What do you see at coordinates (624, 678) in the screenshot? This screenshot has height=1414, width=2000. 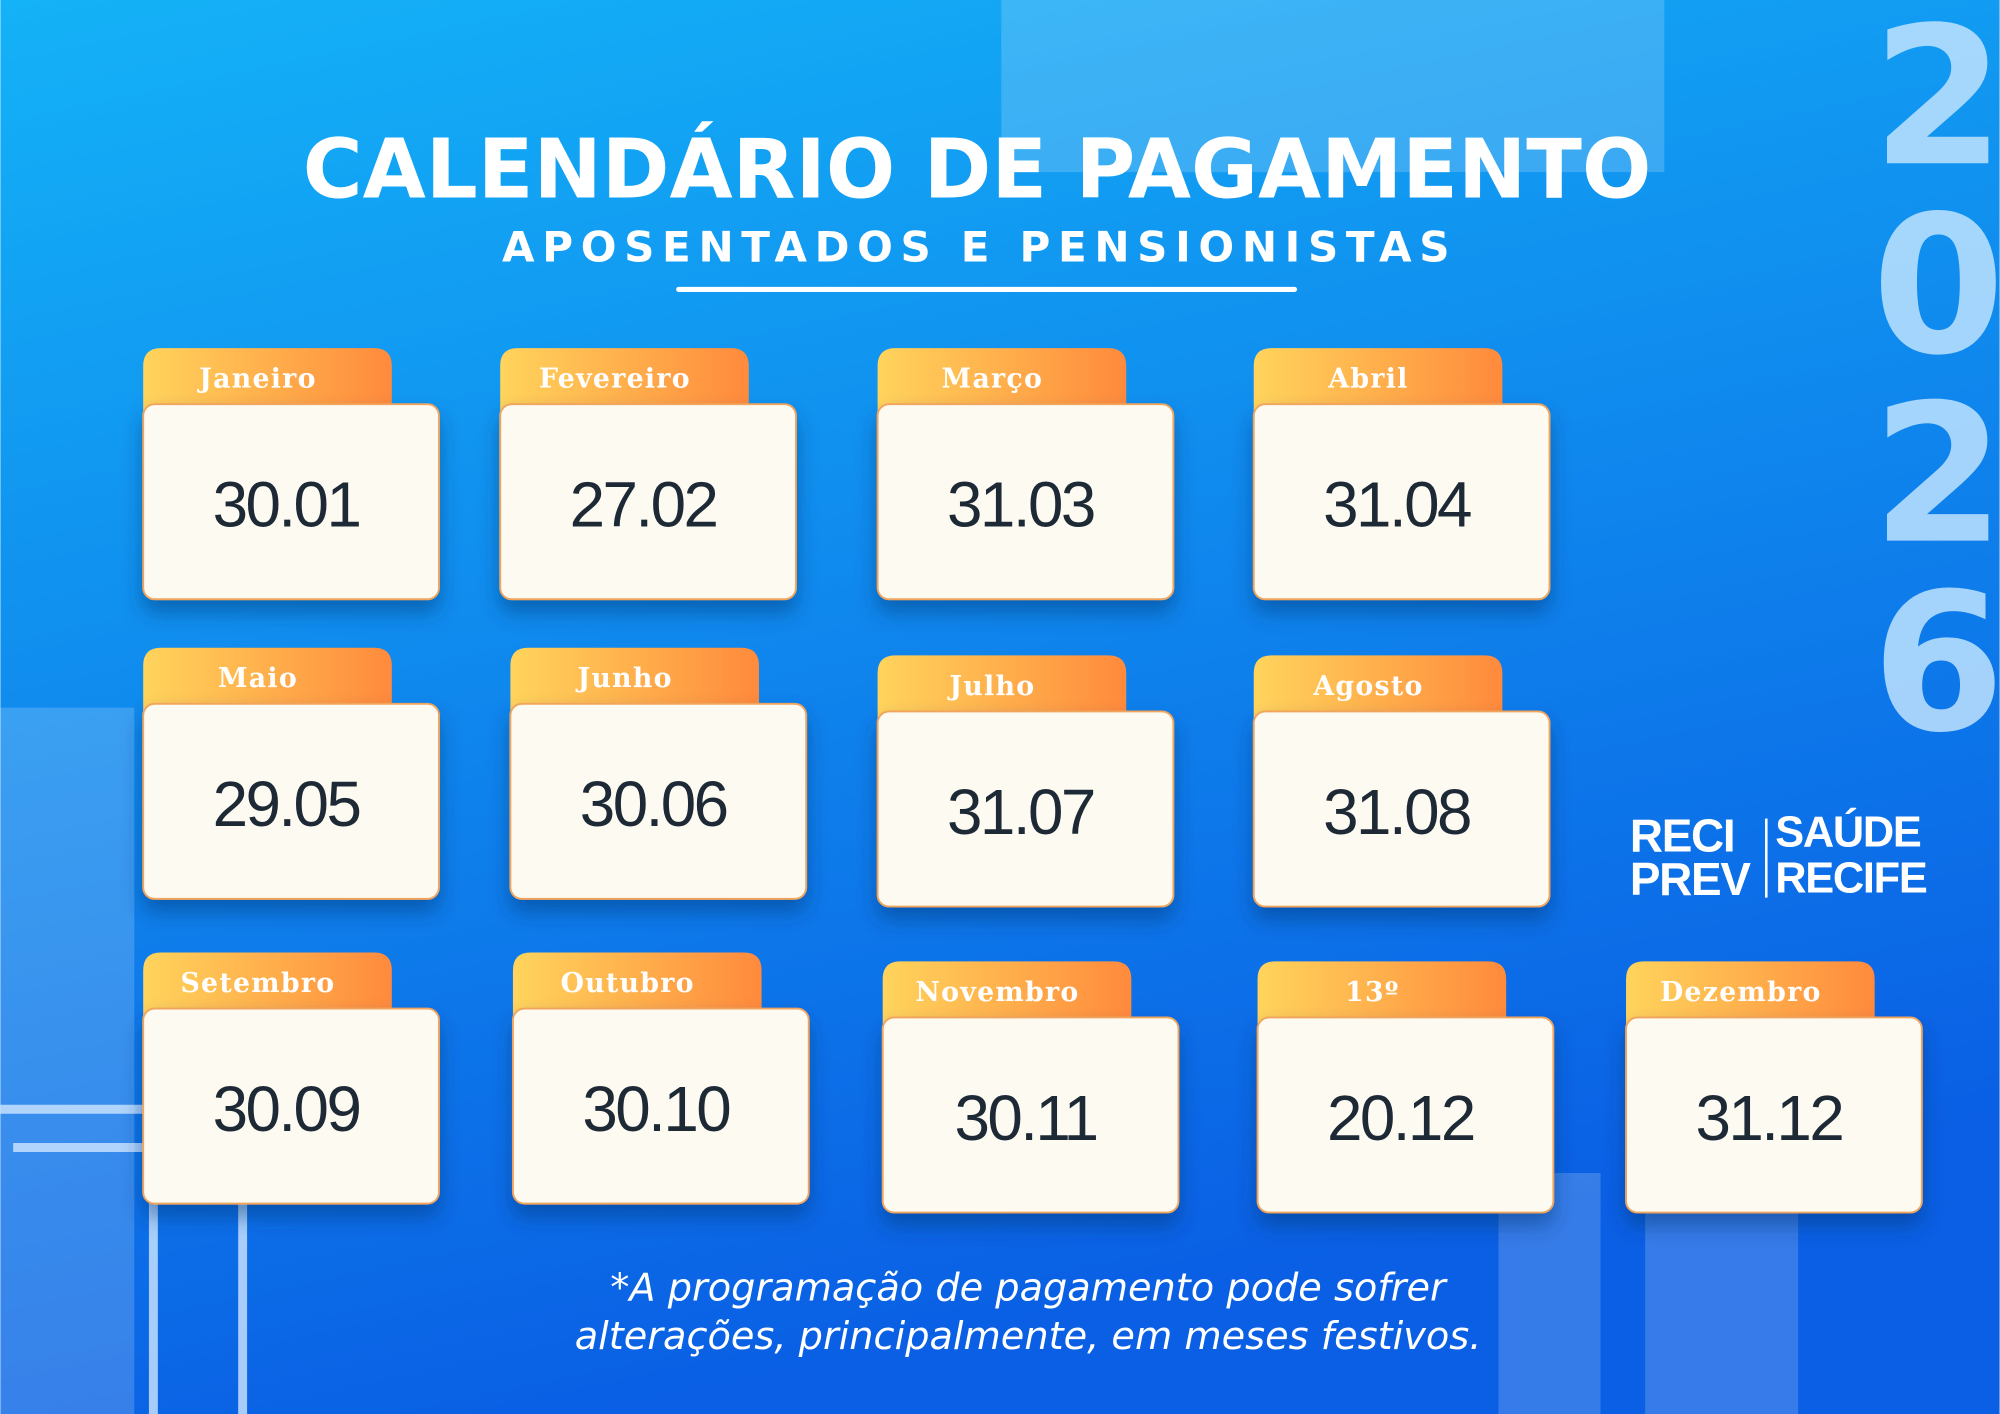 I see `card-month: Junho` at bounding box center [624, 678].